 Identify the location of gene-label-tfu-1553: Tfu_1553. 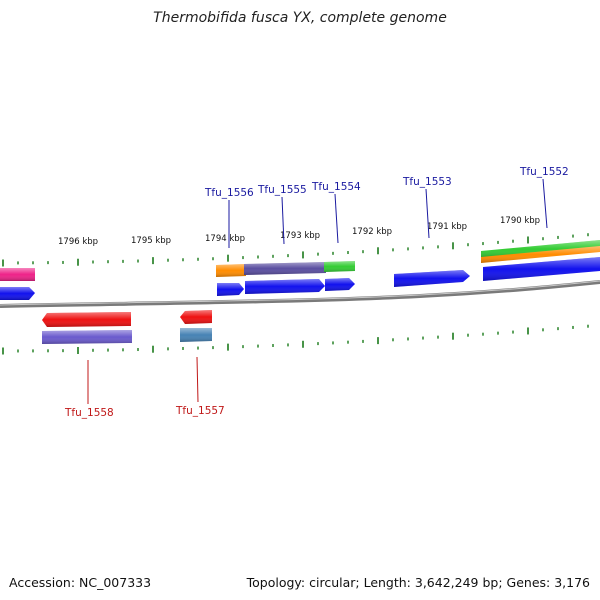
(427, 182).